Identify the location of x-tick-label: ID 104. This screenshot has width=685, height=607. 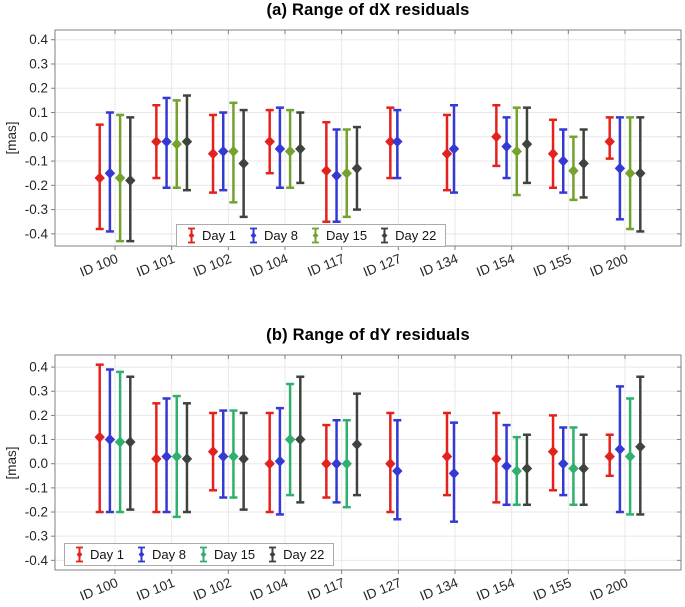
(269, 589).